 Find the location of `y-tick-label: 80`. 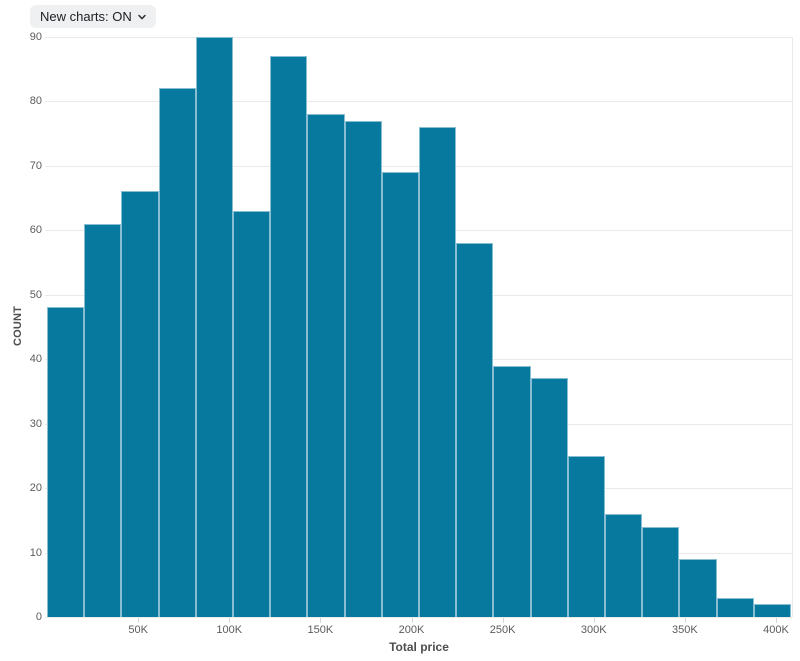

y-tick-label: 80 is located at coordinates (35, 101).